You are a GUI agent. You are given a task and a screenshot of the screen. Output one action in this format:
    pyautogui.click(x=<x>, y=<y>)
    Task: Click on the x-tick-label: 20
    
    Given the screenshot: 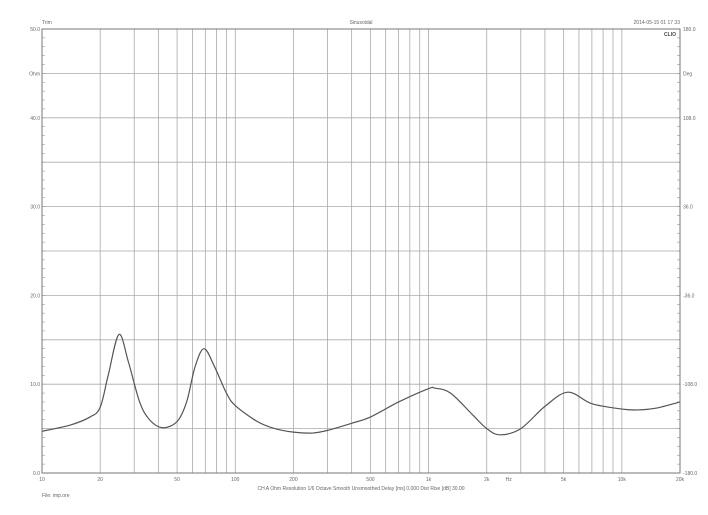 What is the action you would take?
    pyautogui.click(x=100, y=480)
    